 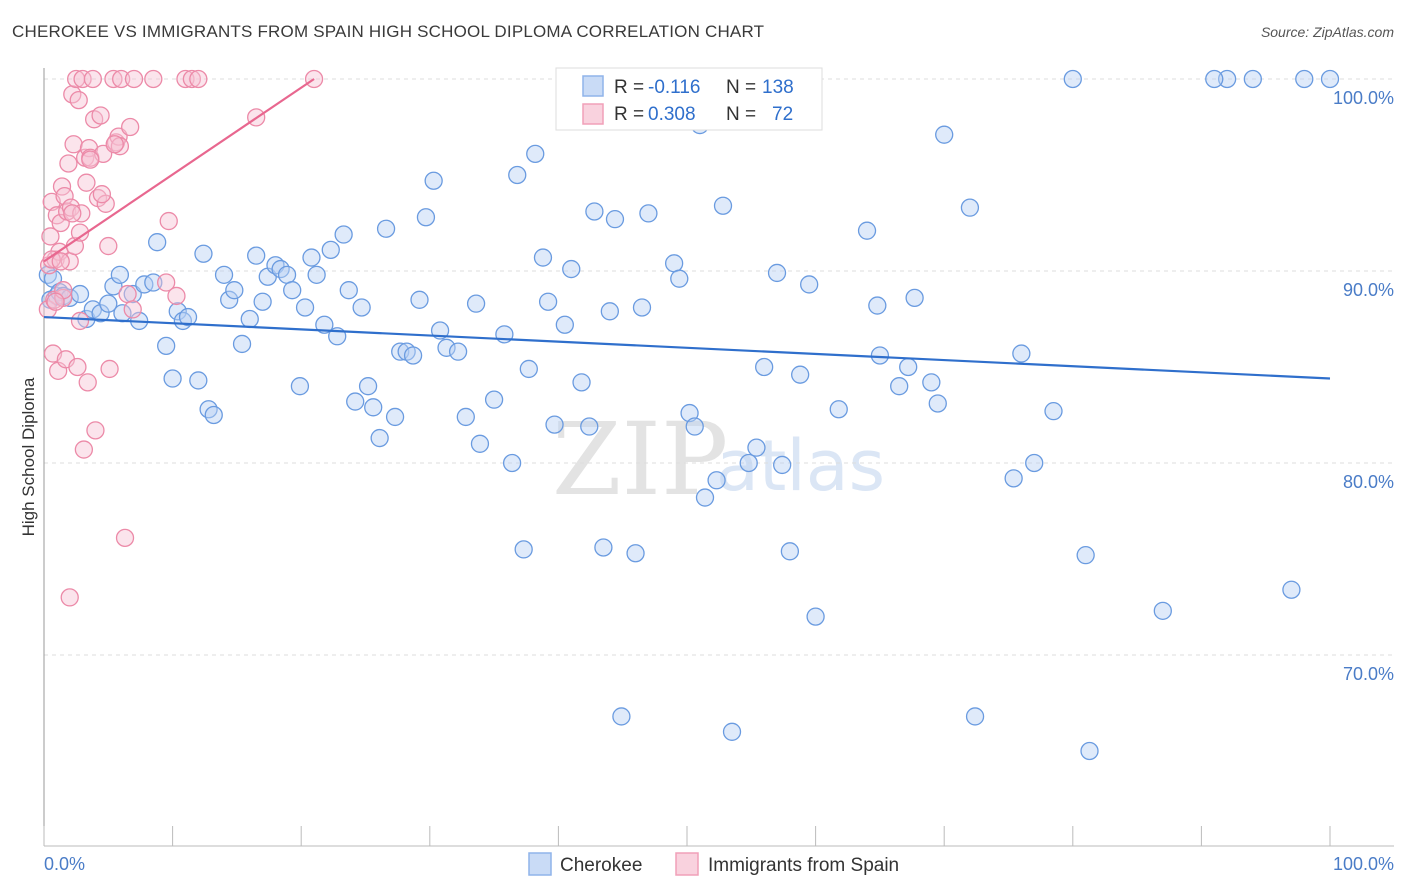 What do you see at coordinates (778, 87) in the screenshot?
I see `legend-n-value-cherokee: 138` at bounding box center [778, 87].